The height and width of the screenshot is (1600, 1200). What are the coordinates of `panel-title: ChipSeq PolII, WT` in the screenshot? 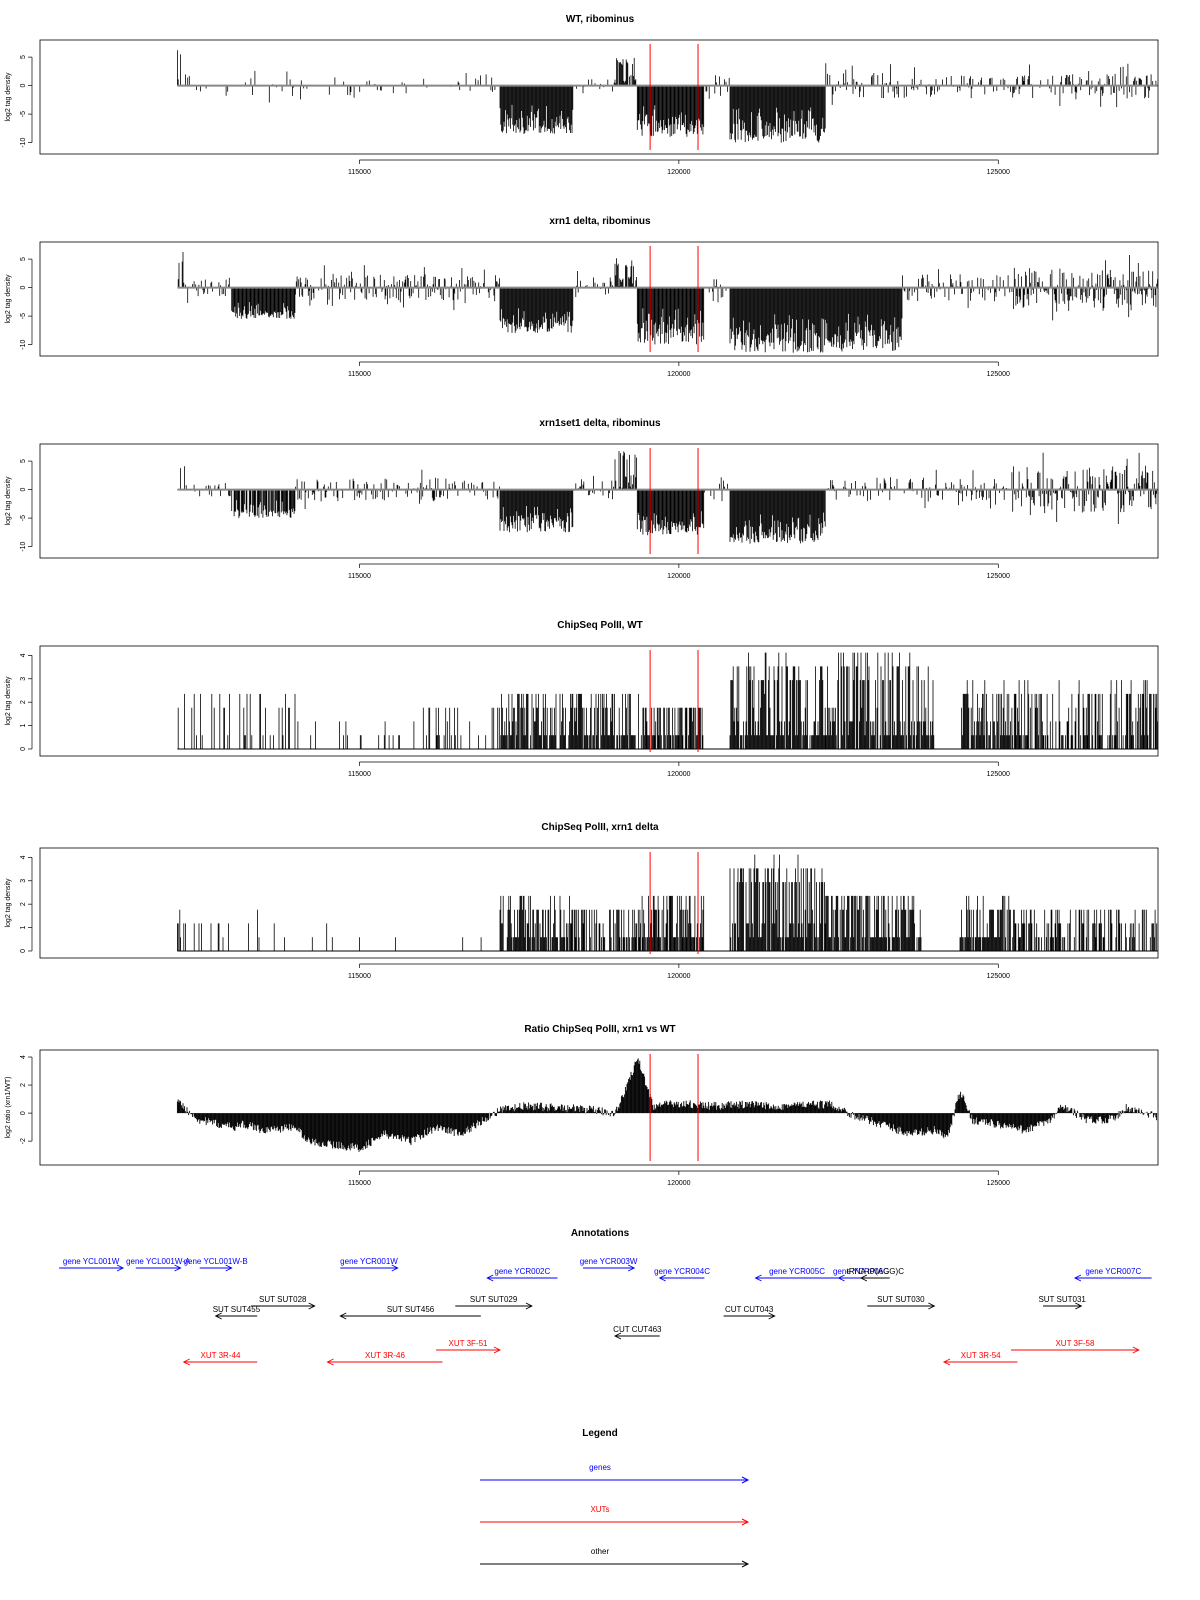 It's located at (600, 625).